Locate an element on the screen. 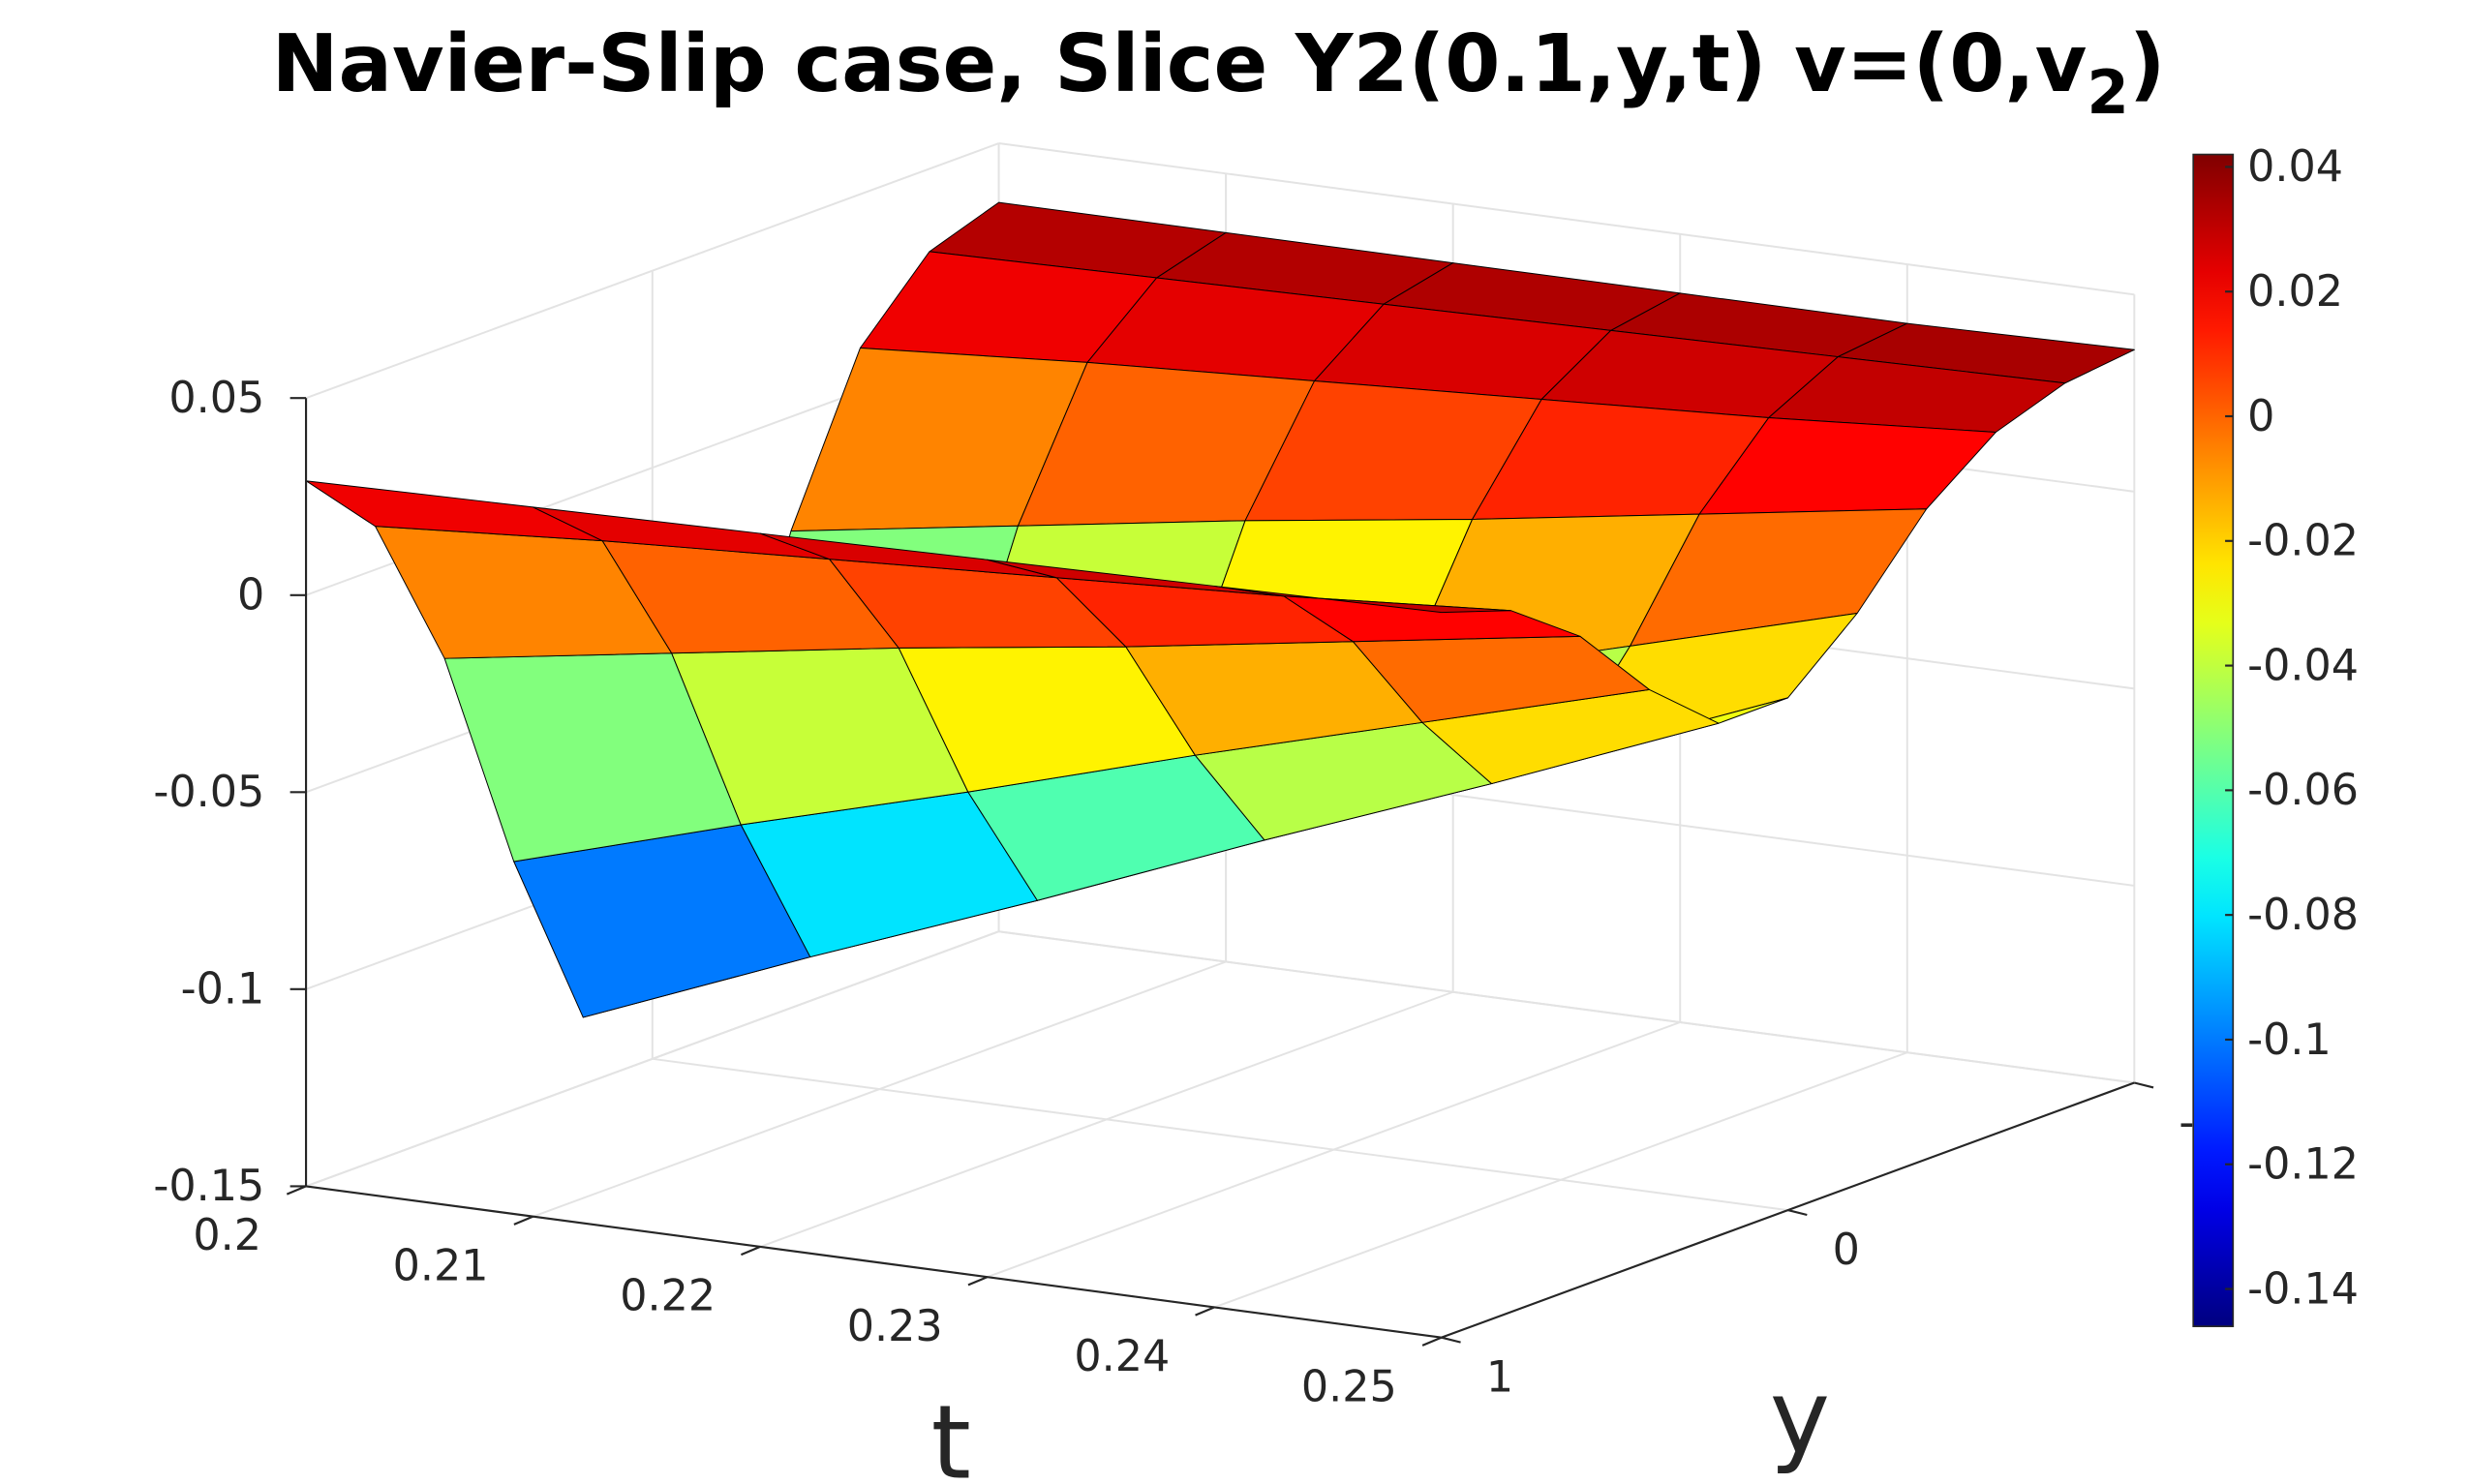  z-tick-label: 0.05 is located at coordinates (216, 398).